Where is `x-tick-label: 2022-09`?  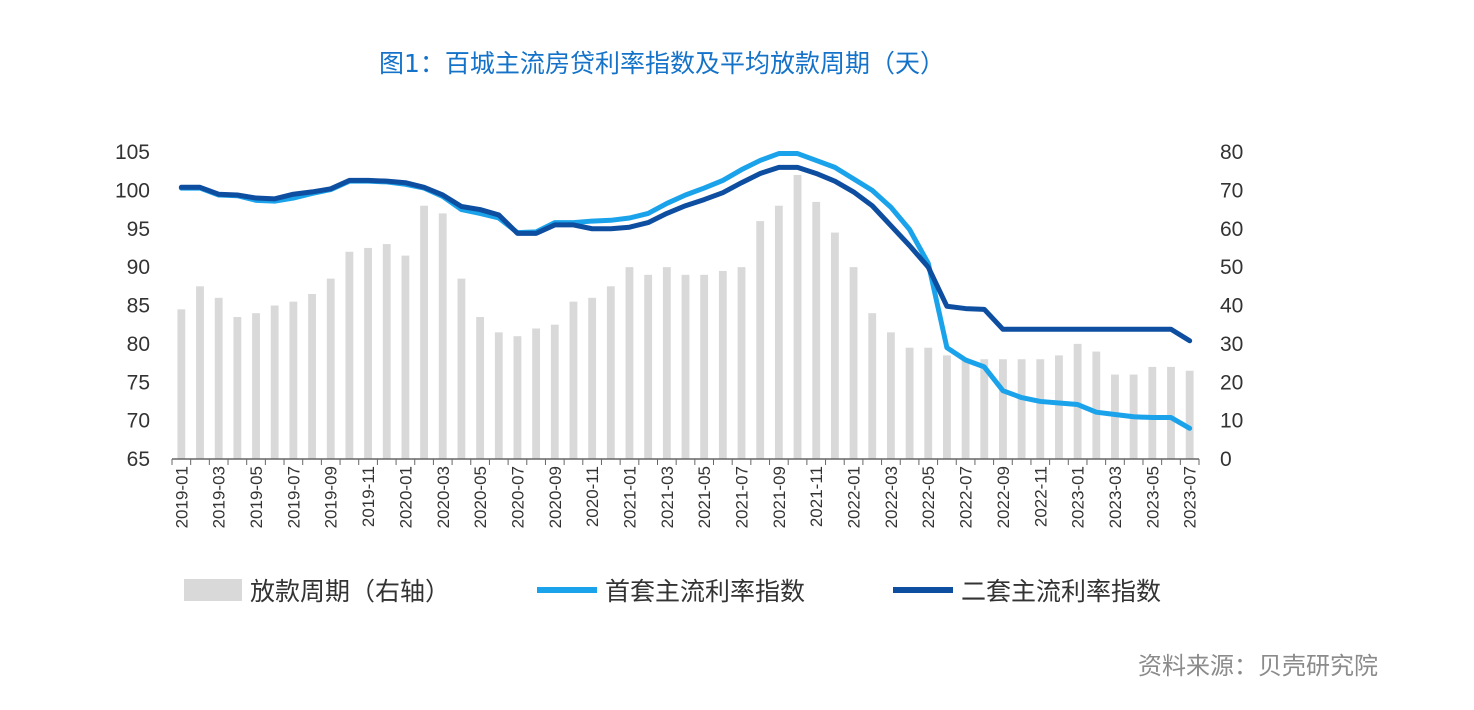
x-tick-label: 2022-09 is located at coordinates (1003, 497).